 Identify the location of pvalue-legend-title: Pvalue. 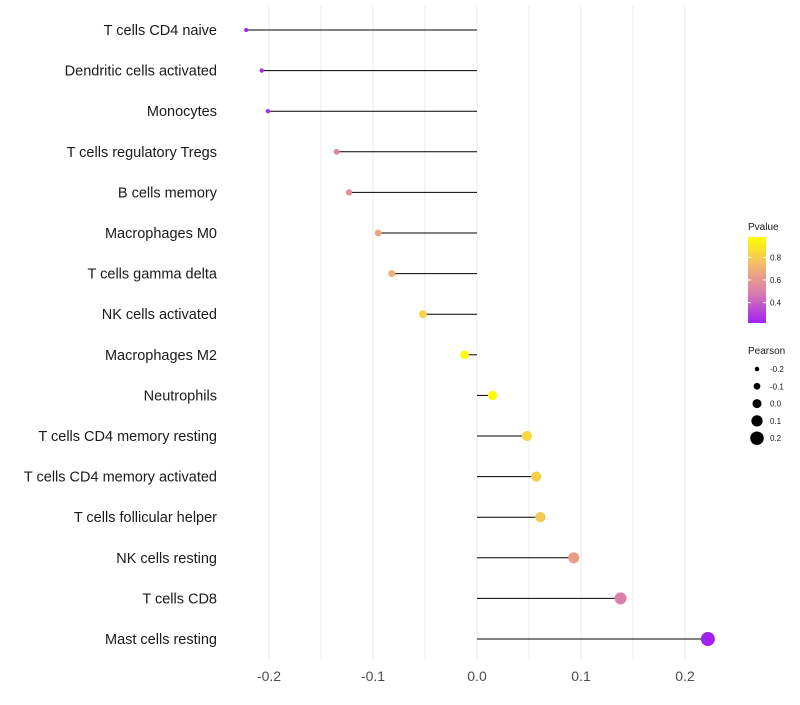
(763, 227).